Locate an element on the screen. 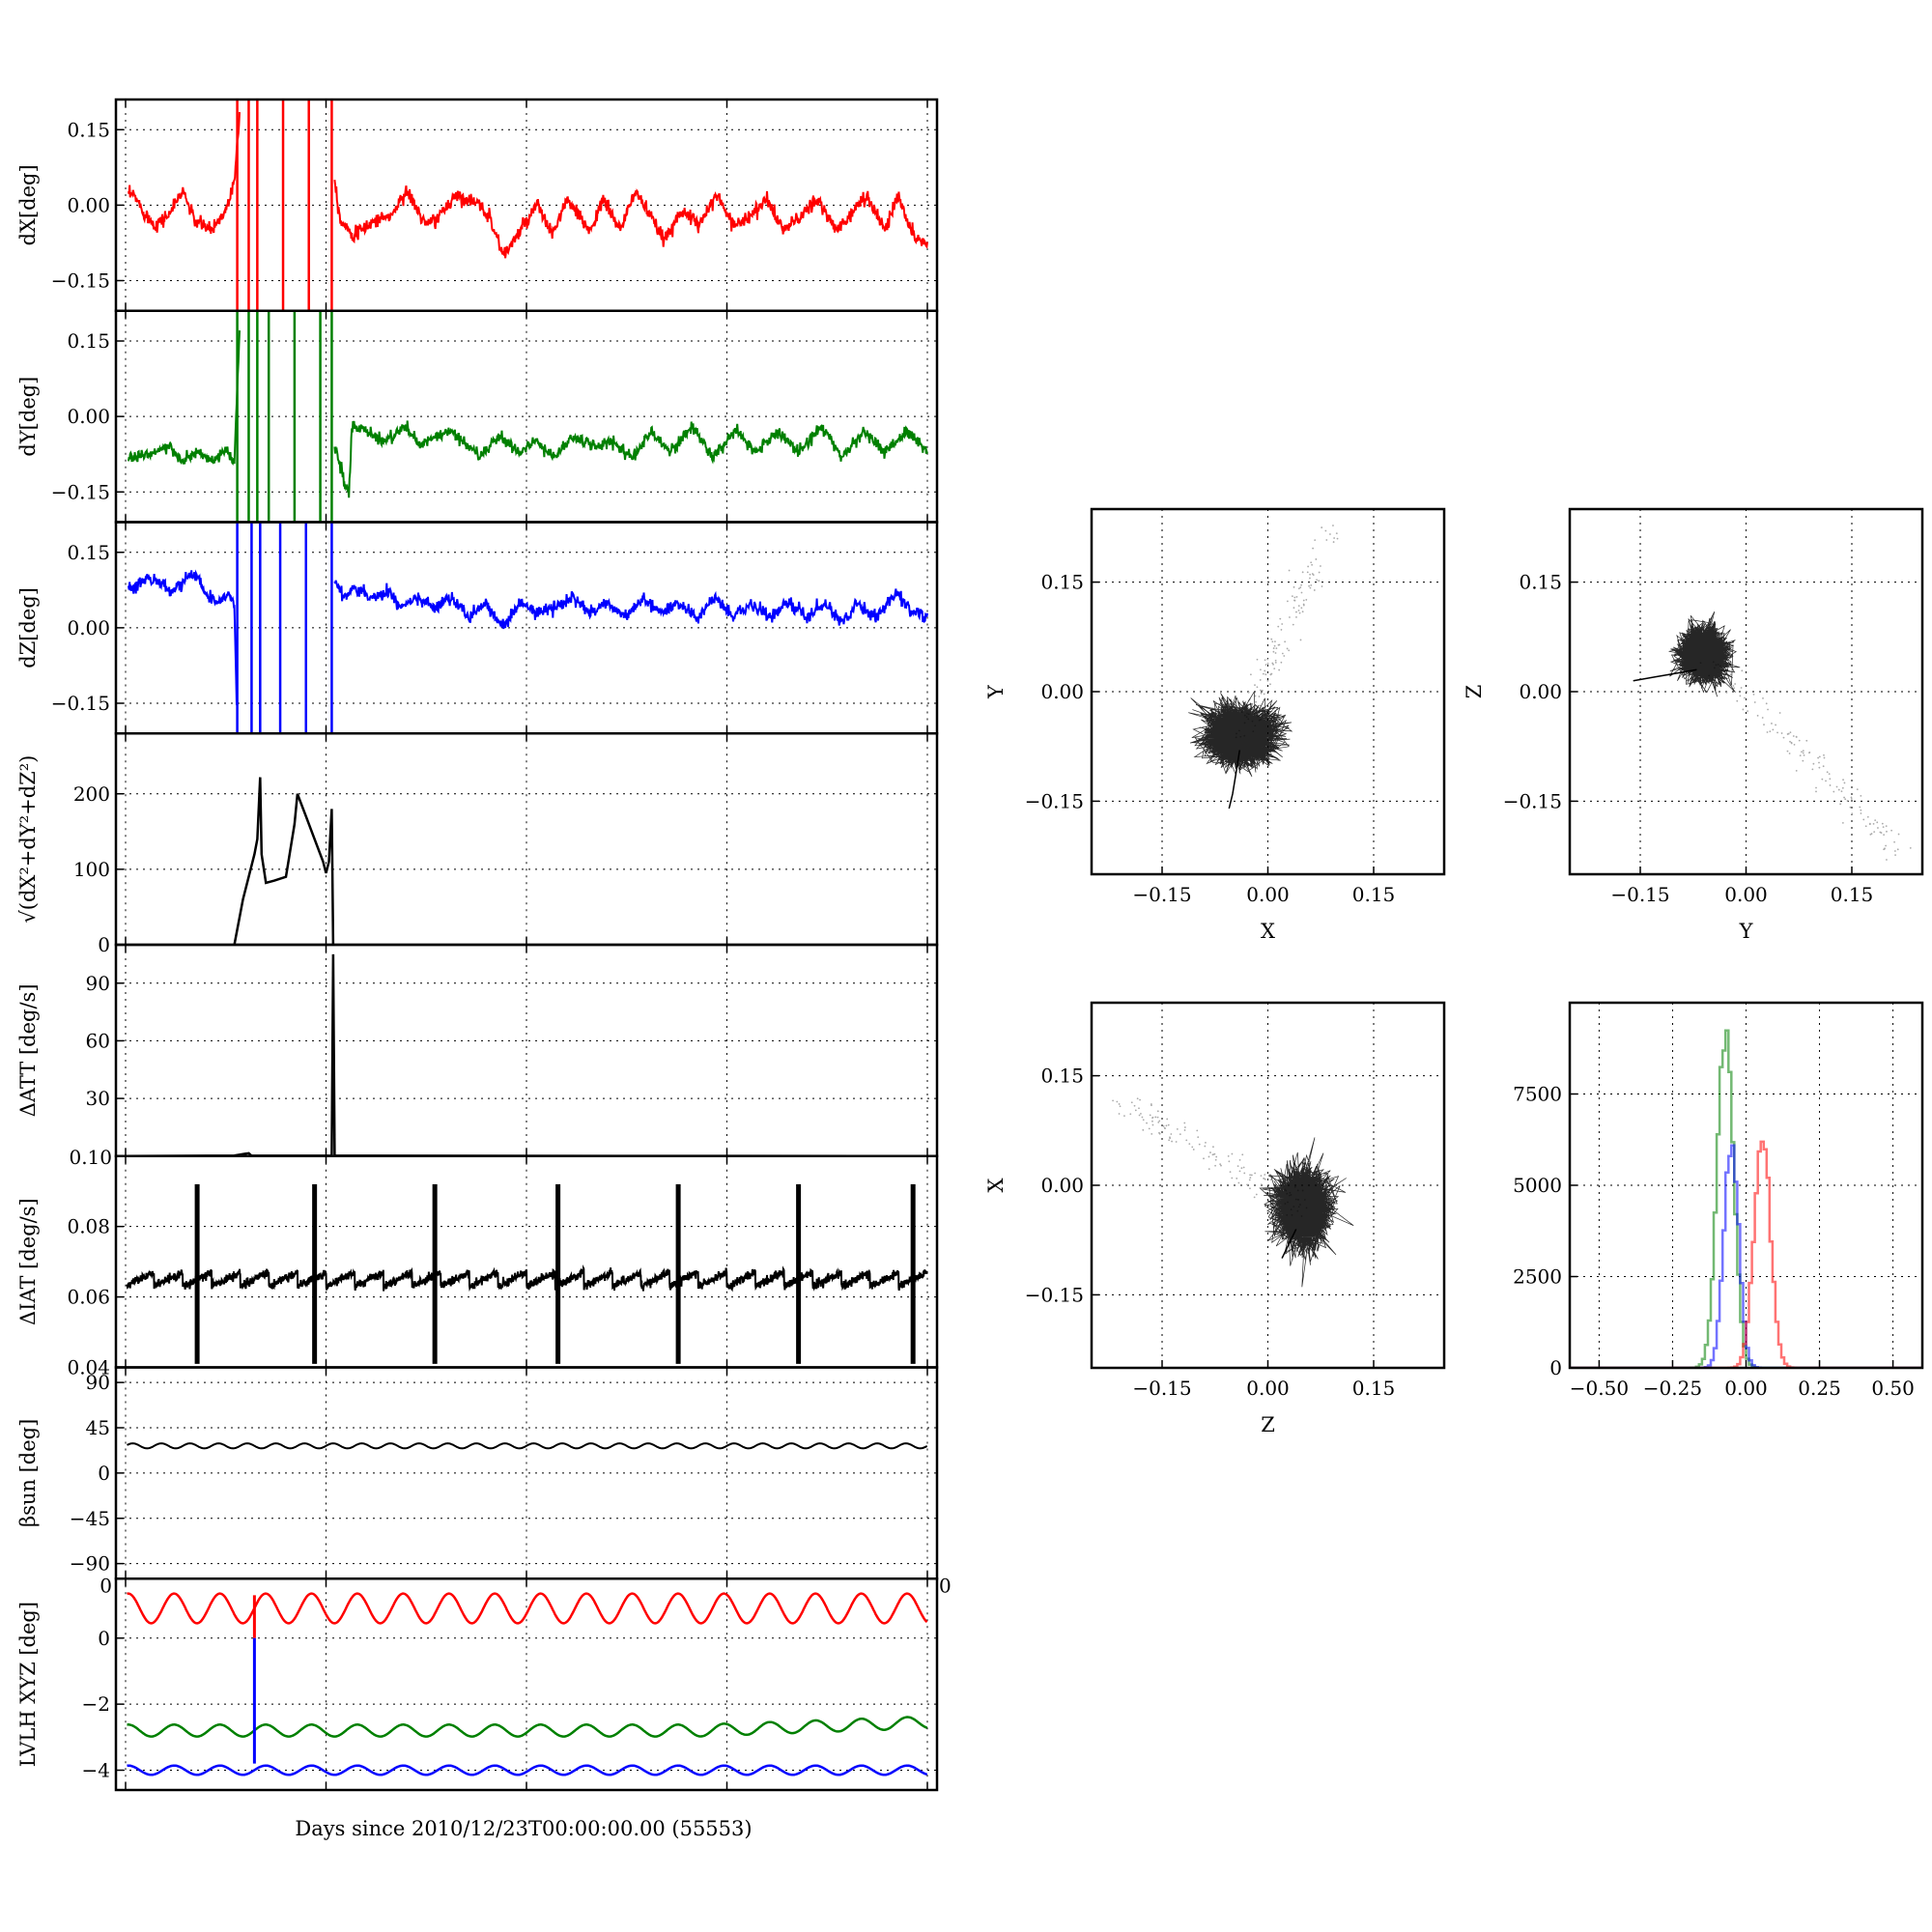 This screenshot has width=1932, height=1932. ytick-label: 30 is located at coordinates (98, 1098).